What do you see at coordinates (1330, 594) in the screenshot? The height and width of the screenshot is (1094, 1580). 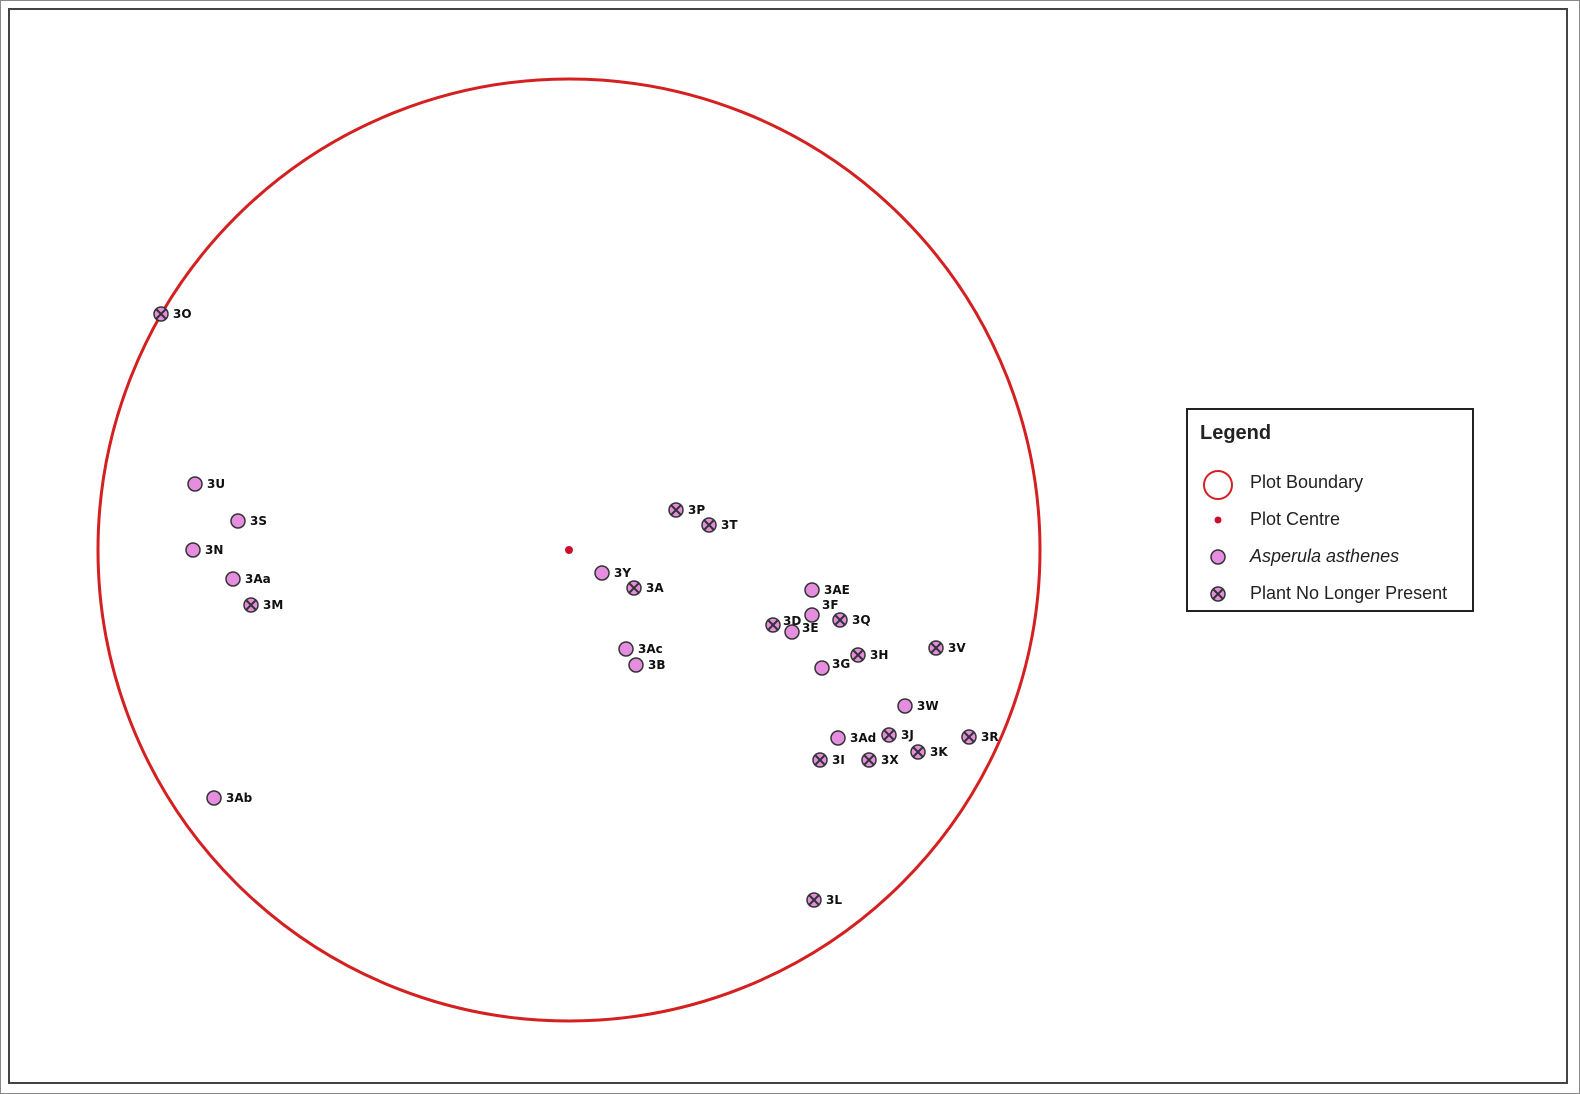 I see `legend-item-absent-plant: Plant No Longer Present` at bounding box center [1330, 594].